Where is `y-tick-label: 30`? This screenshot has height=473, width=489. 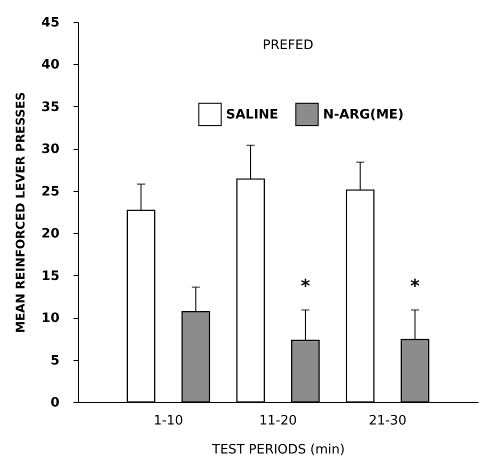
y-tick-label: 30 is located at coordinates (50, 150).